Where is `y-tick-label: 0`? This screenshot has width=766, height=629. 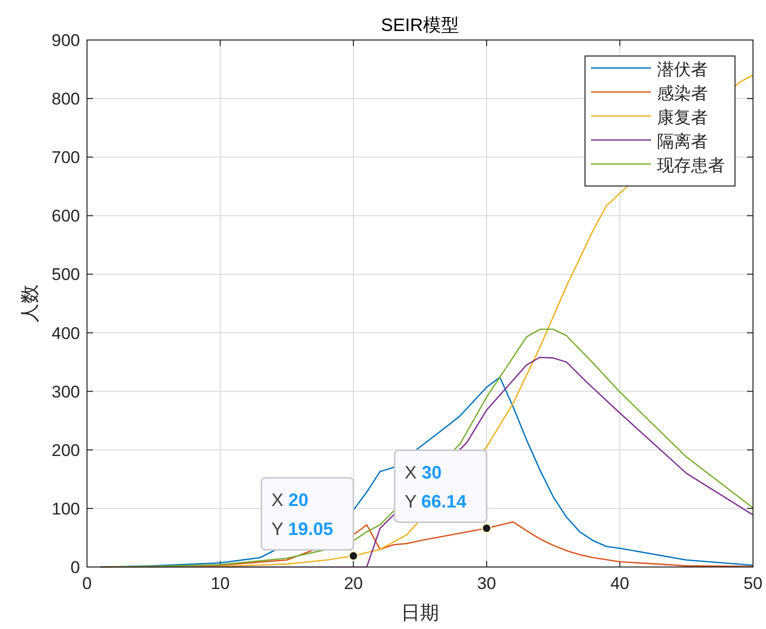
y-tick-label: 0 is located at coordinates (75, 567).